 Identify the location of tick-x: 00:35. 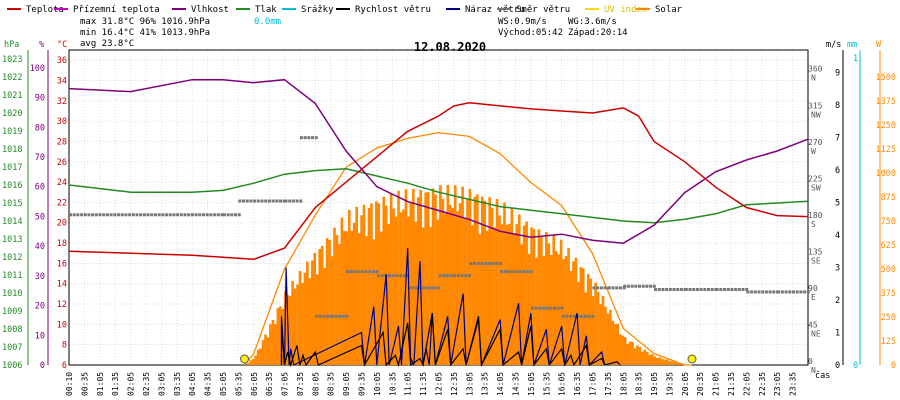
(84, 384).